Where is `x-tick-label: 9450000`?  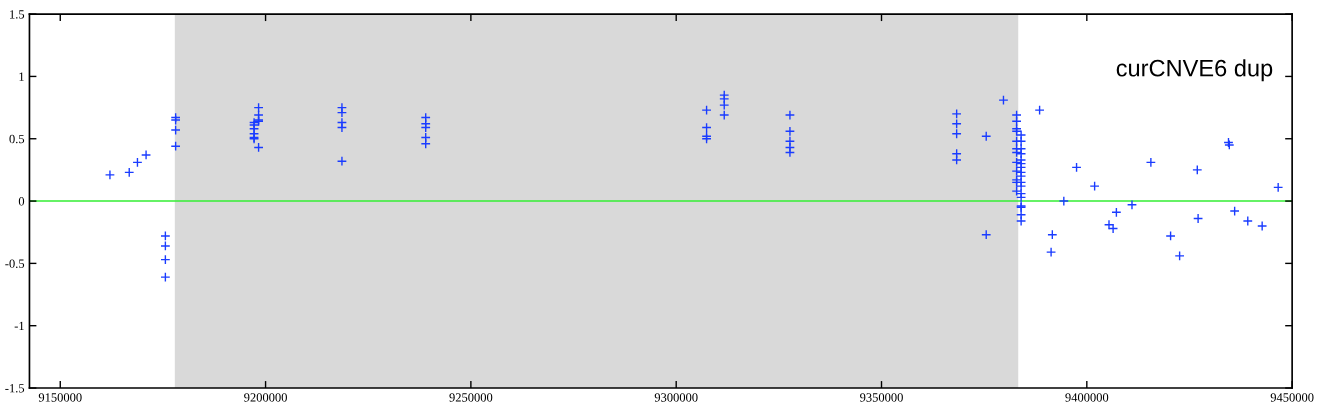
x-tick-label: 9450000 is located at coordinates (1292, 397).